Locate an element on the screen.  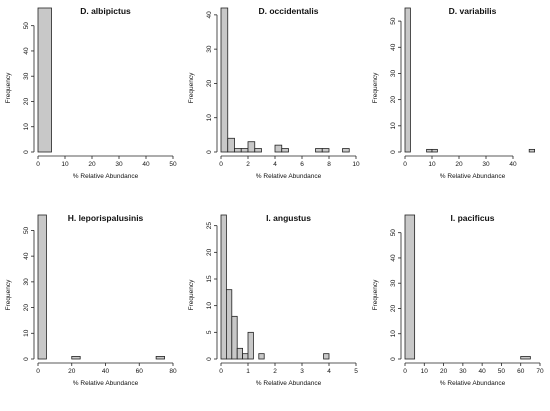
y-tick-label: 15 is located at coordinates (209, 279).